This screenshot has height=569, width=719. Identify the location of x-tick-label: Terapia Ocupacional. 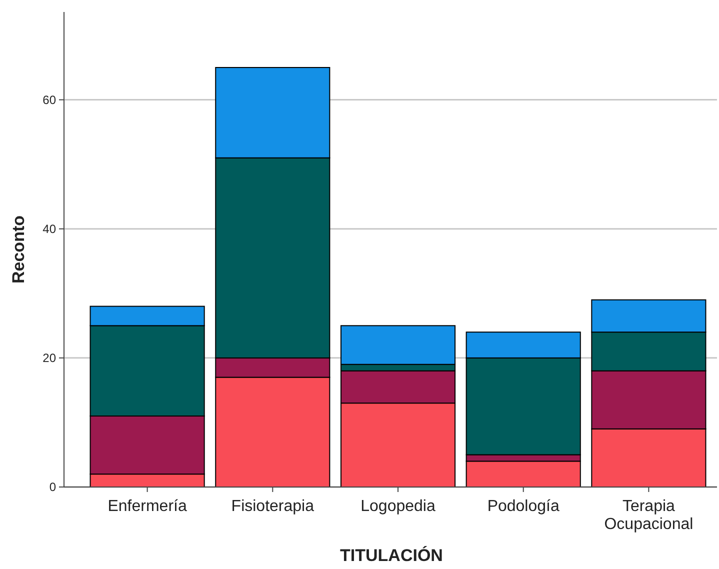
(649, 515).